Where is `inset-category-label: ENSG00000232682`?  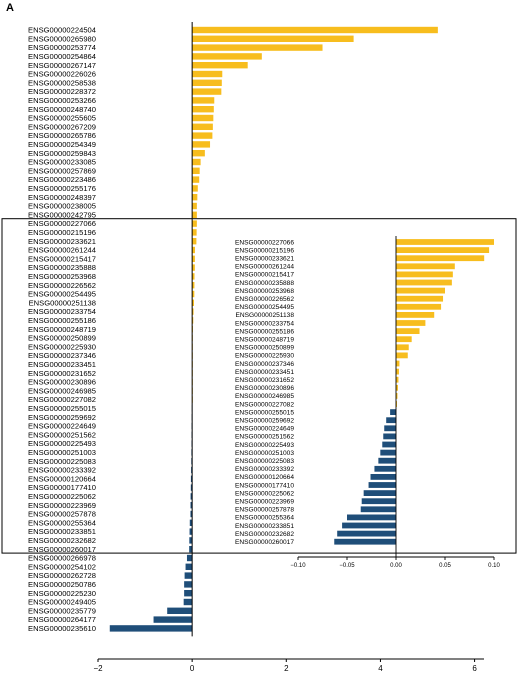
inset-category-label: ENSG00000232682 is located at coordinates (264, 534).